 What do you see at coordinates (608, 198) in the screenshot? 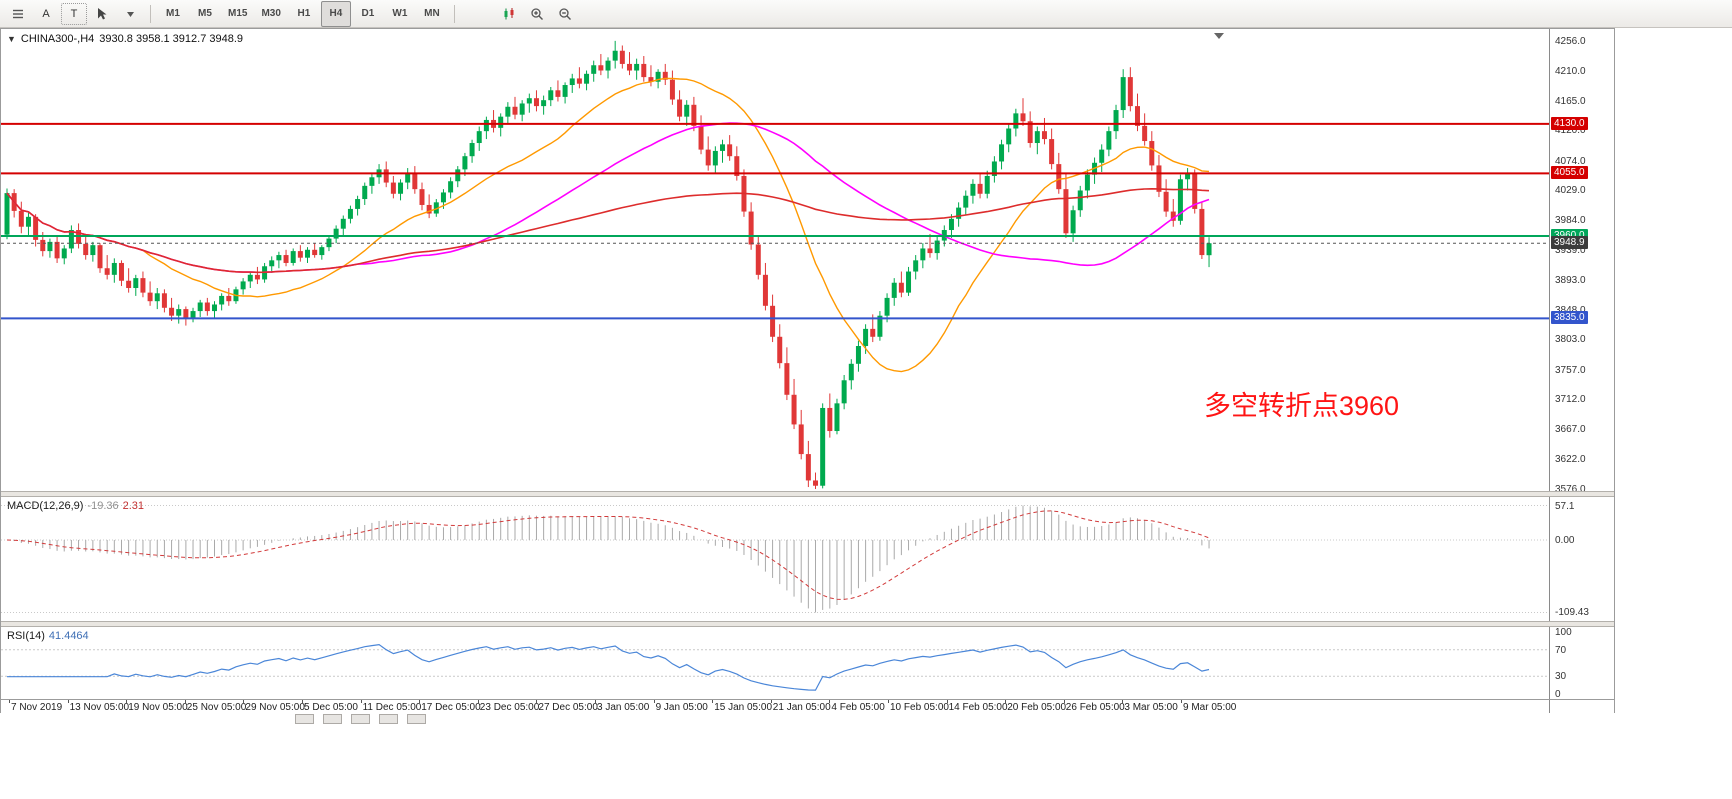
I see `ma-line-ma-medium` at bounding box center [608, 198].